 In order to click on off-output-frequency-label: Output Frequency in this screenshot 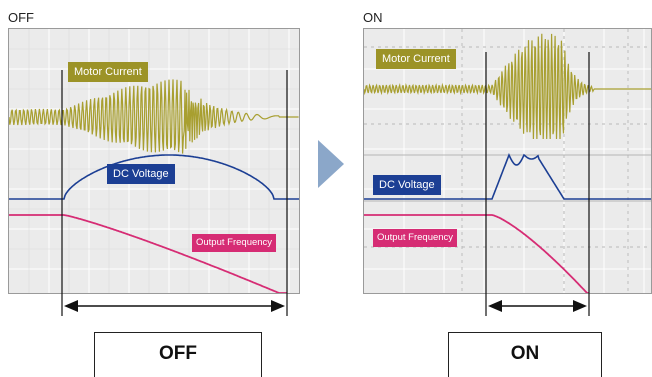, I will do `click(234, 243)`.